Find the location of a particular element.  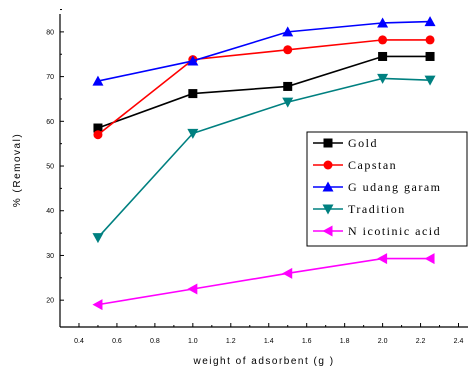

x-tick-label: 2.0 is located at coordinates (383, 341).